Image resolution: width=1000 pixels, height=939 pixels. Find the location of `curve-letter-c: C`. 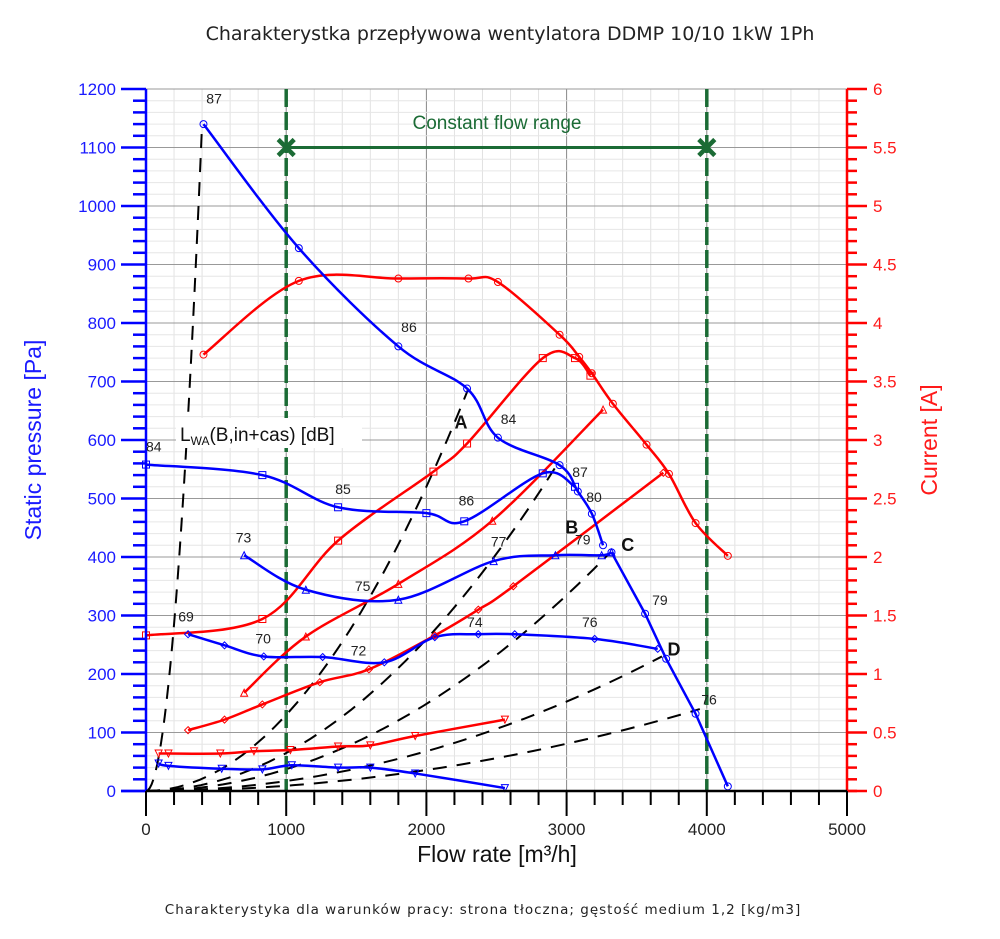

curve-letter-c: C is located at coordinates (627, 545).